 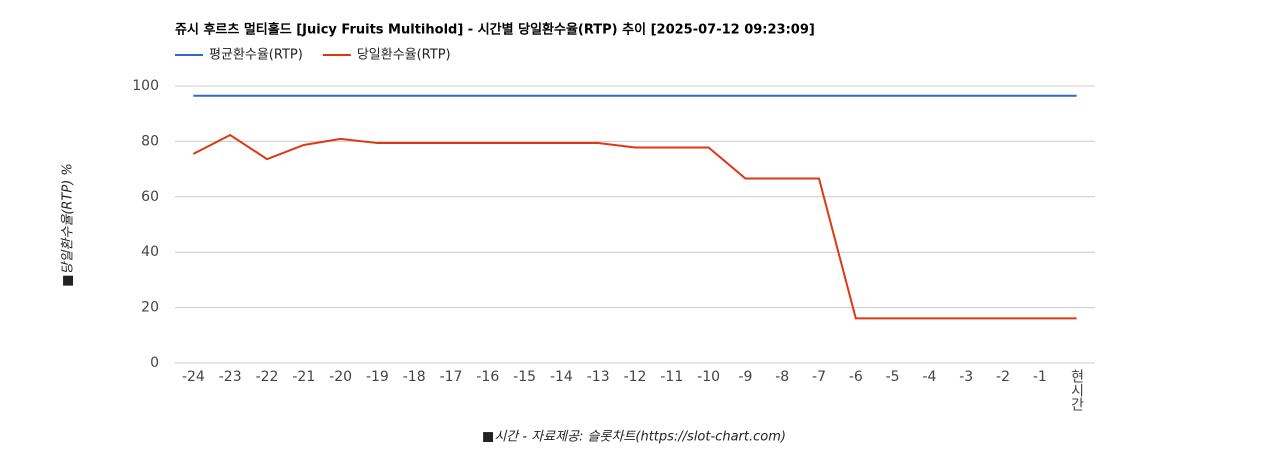 I want to click on y-tick-label: 80, so click(x=150, y=141).